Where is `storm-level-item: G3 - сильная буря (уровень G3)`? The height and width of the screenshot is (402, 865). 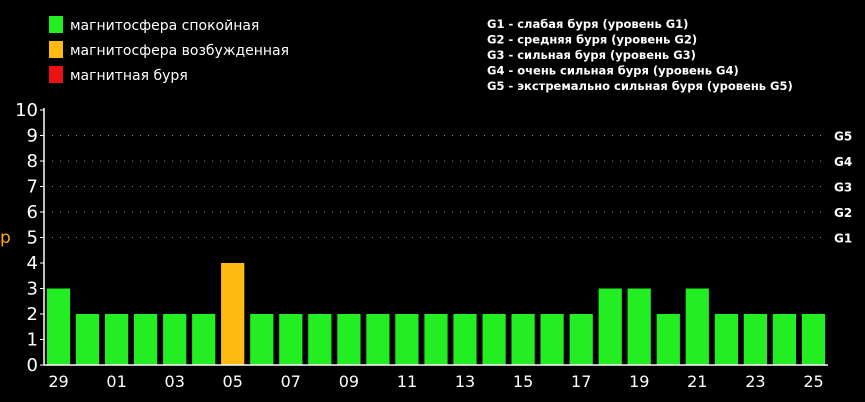 storm-level-item: G3 - сильная буря (уровень G3) is located at coordinates (591, 55).